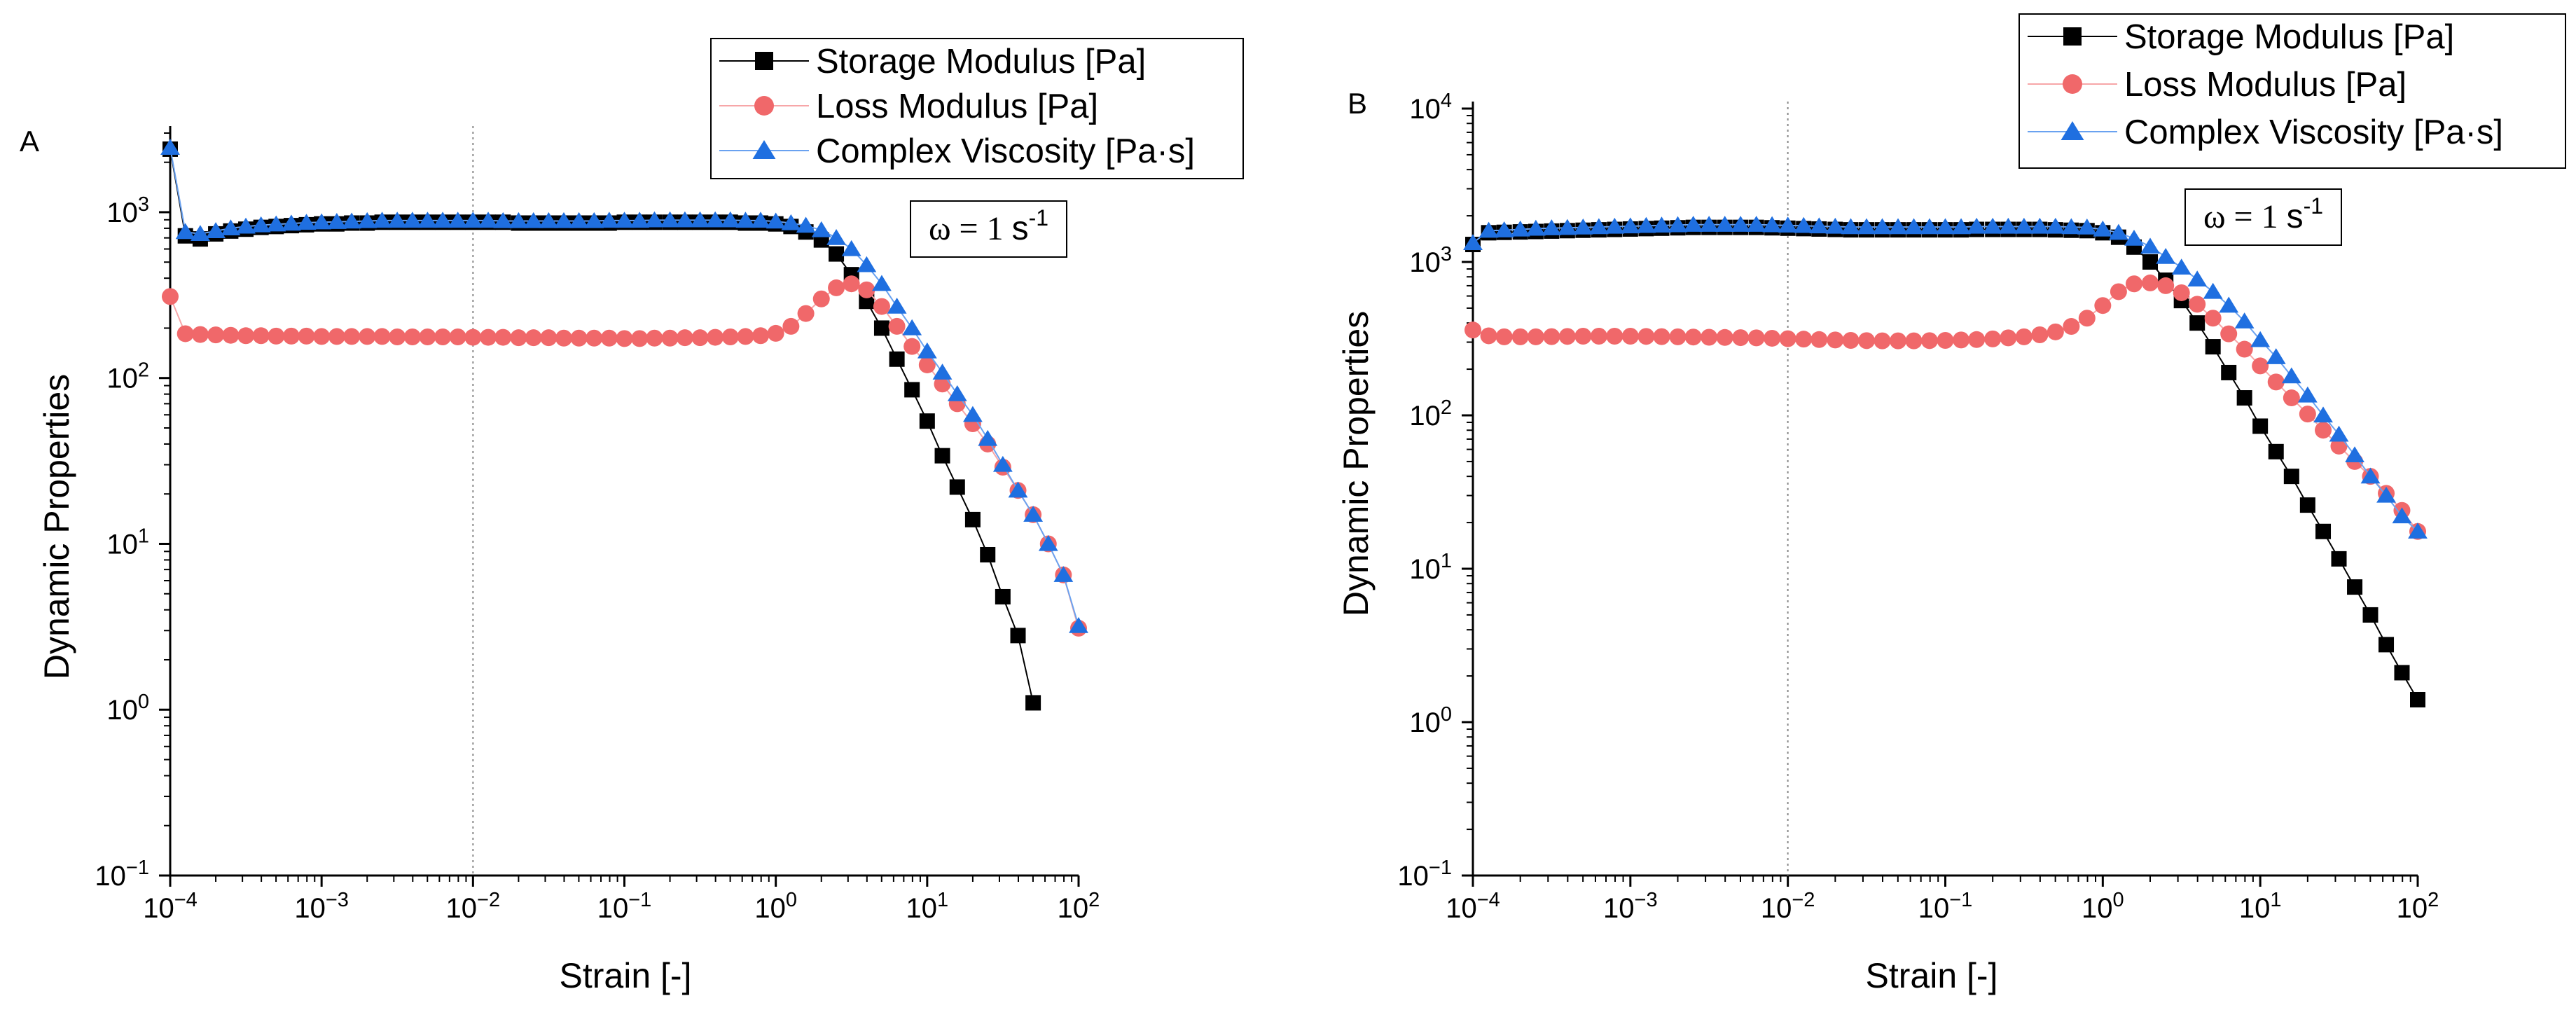 The height and width of the screenshot is (1010, 2576). I want to click on panel-label-b: B, so click(1357, 103).